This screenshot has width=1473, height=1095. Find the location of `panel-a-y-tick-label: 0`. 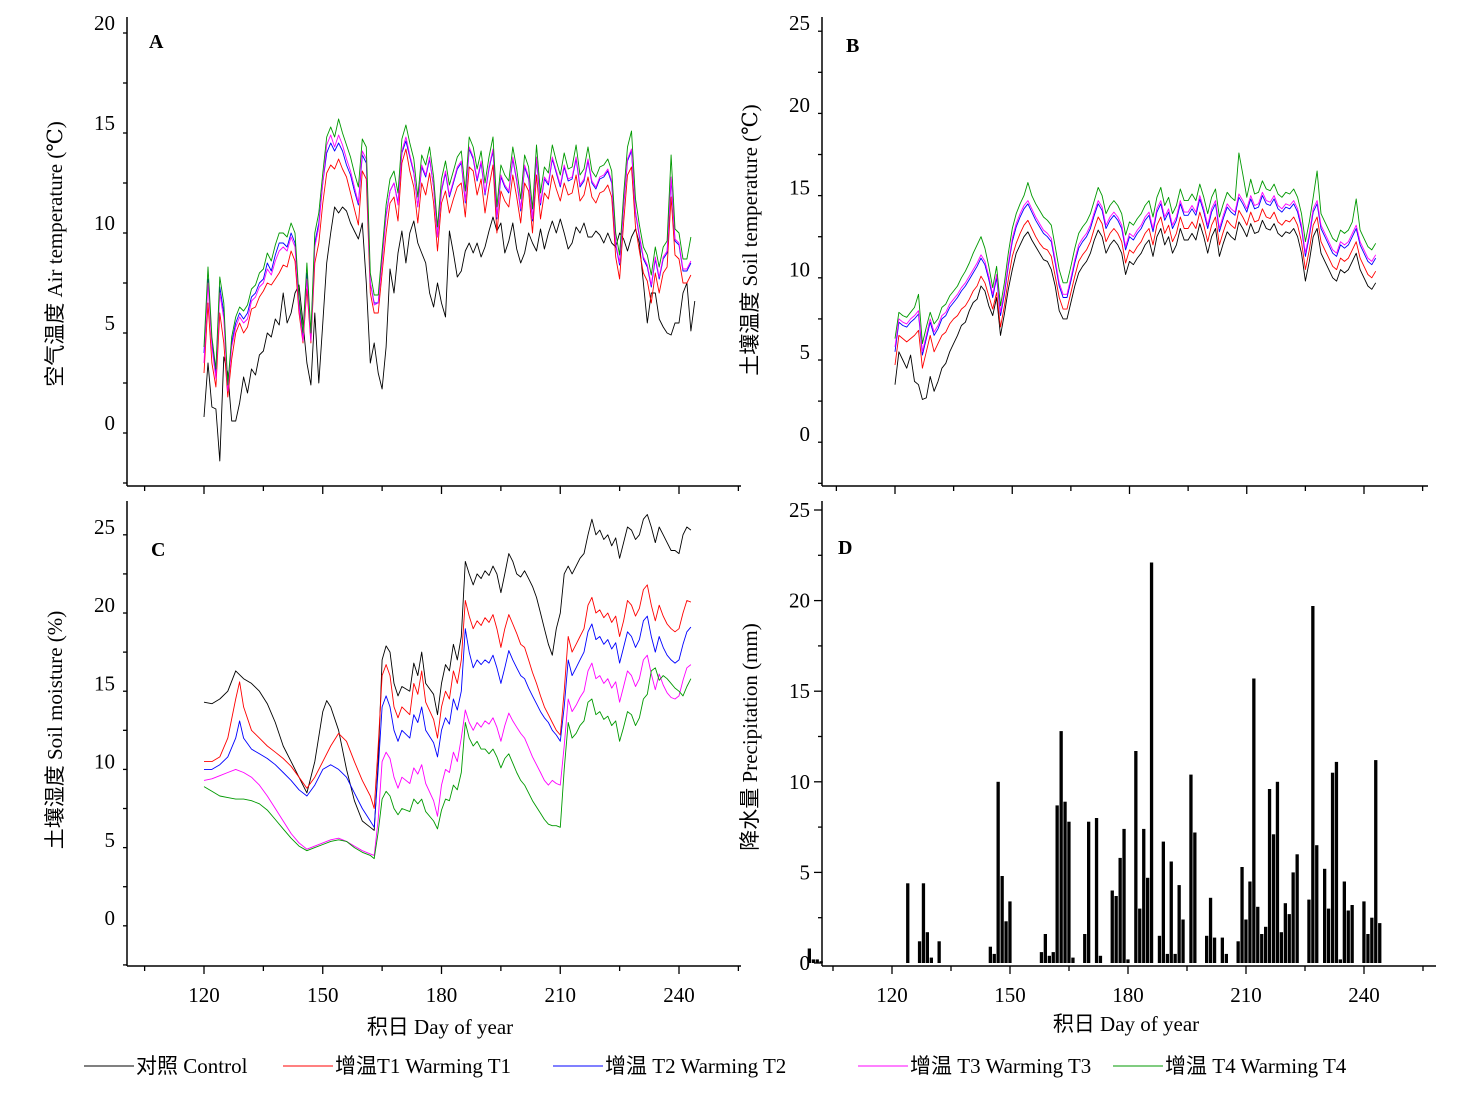

panel-a-y-tick-label: 0 is located at coordinates (110, 423).